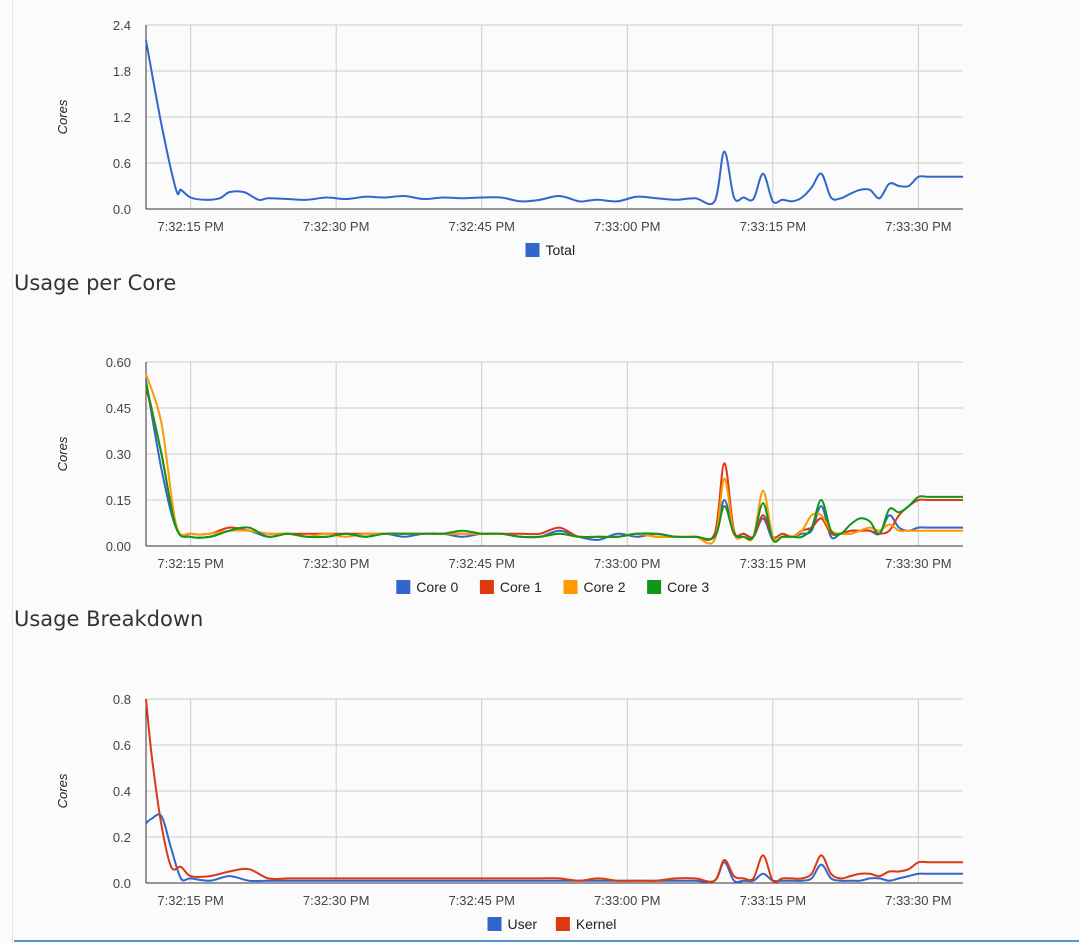  What do you see at coordinates (521, 587) in the screenshot?
I see `legend-label: Core 1` at bounding box center [521, 587].